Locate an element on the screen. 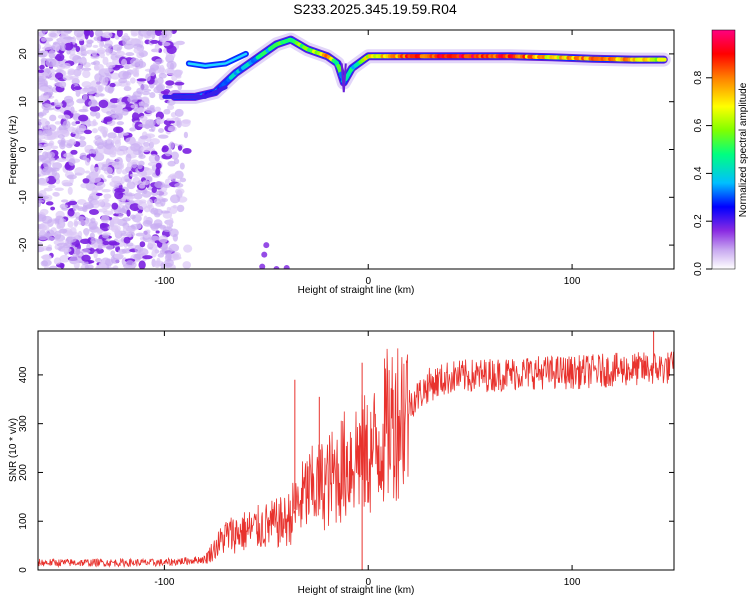 The height and width of the screenshot is (600, 750). snr-ytick-label: 100 is located at coordinates (23, 520).